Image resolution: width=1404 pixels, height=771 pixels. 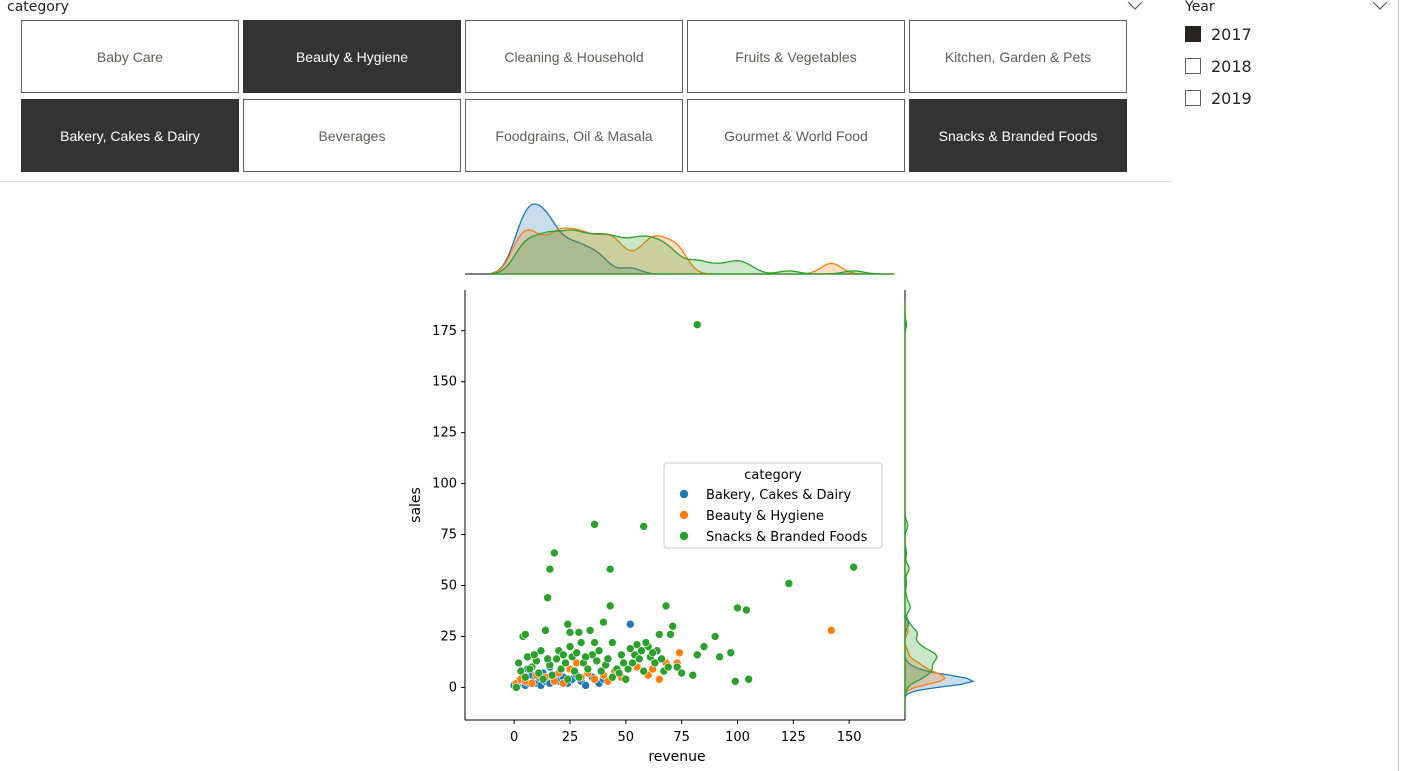 What do you see at coordinates (574, 56) in the screenshot?
I see `tile-cleaning-household: Cleaning & Household` at bounding box center [574, 56].